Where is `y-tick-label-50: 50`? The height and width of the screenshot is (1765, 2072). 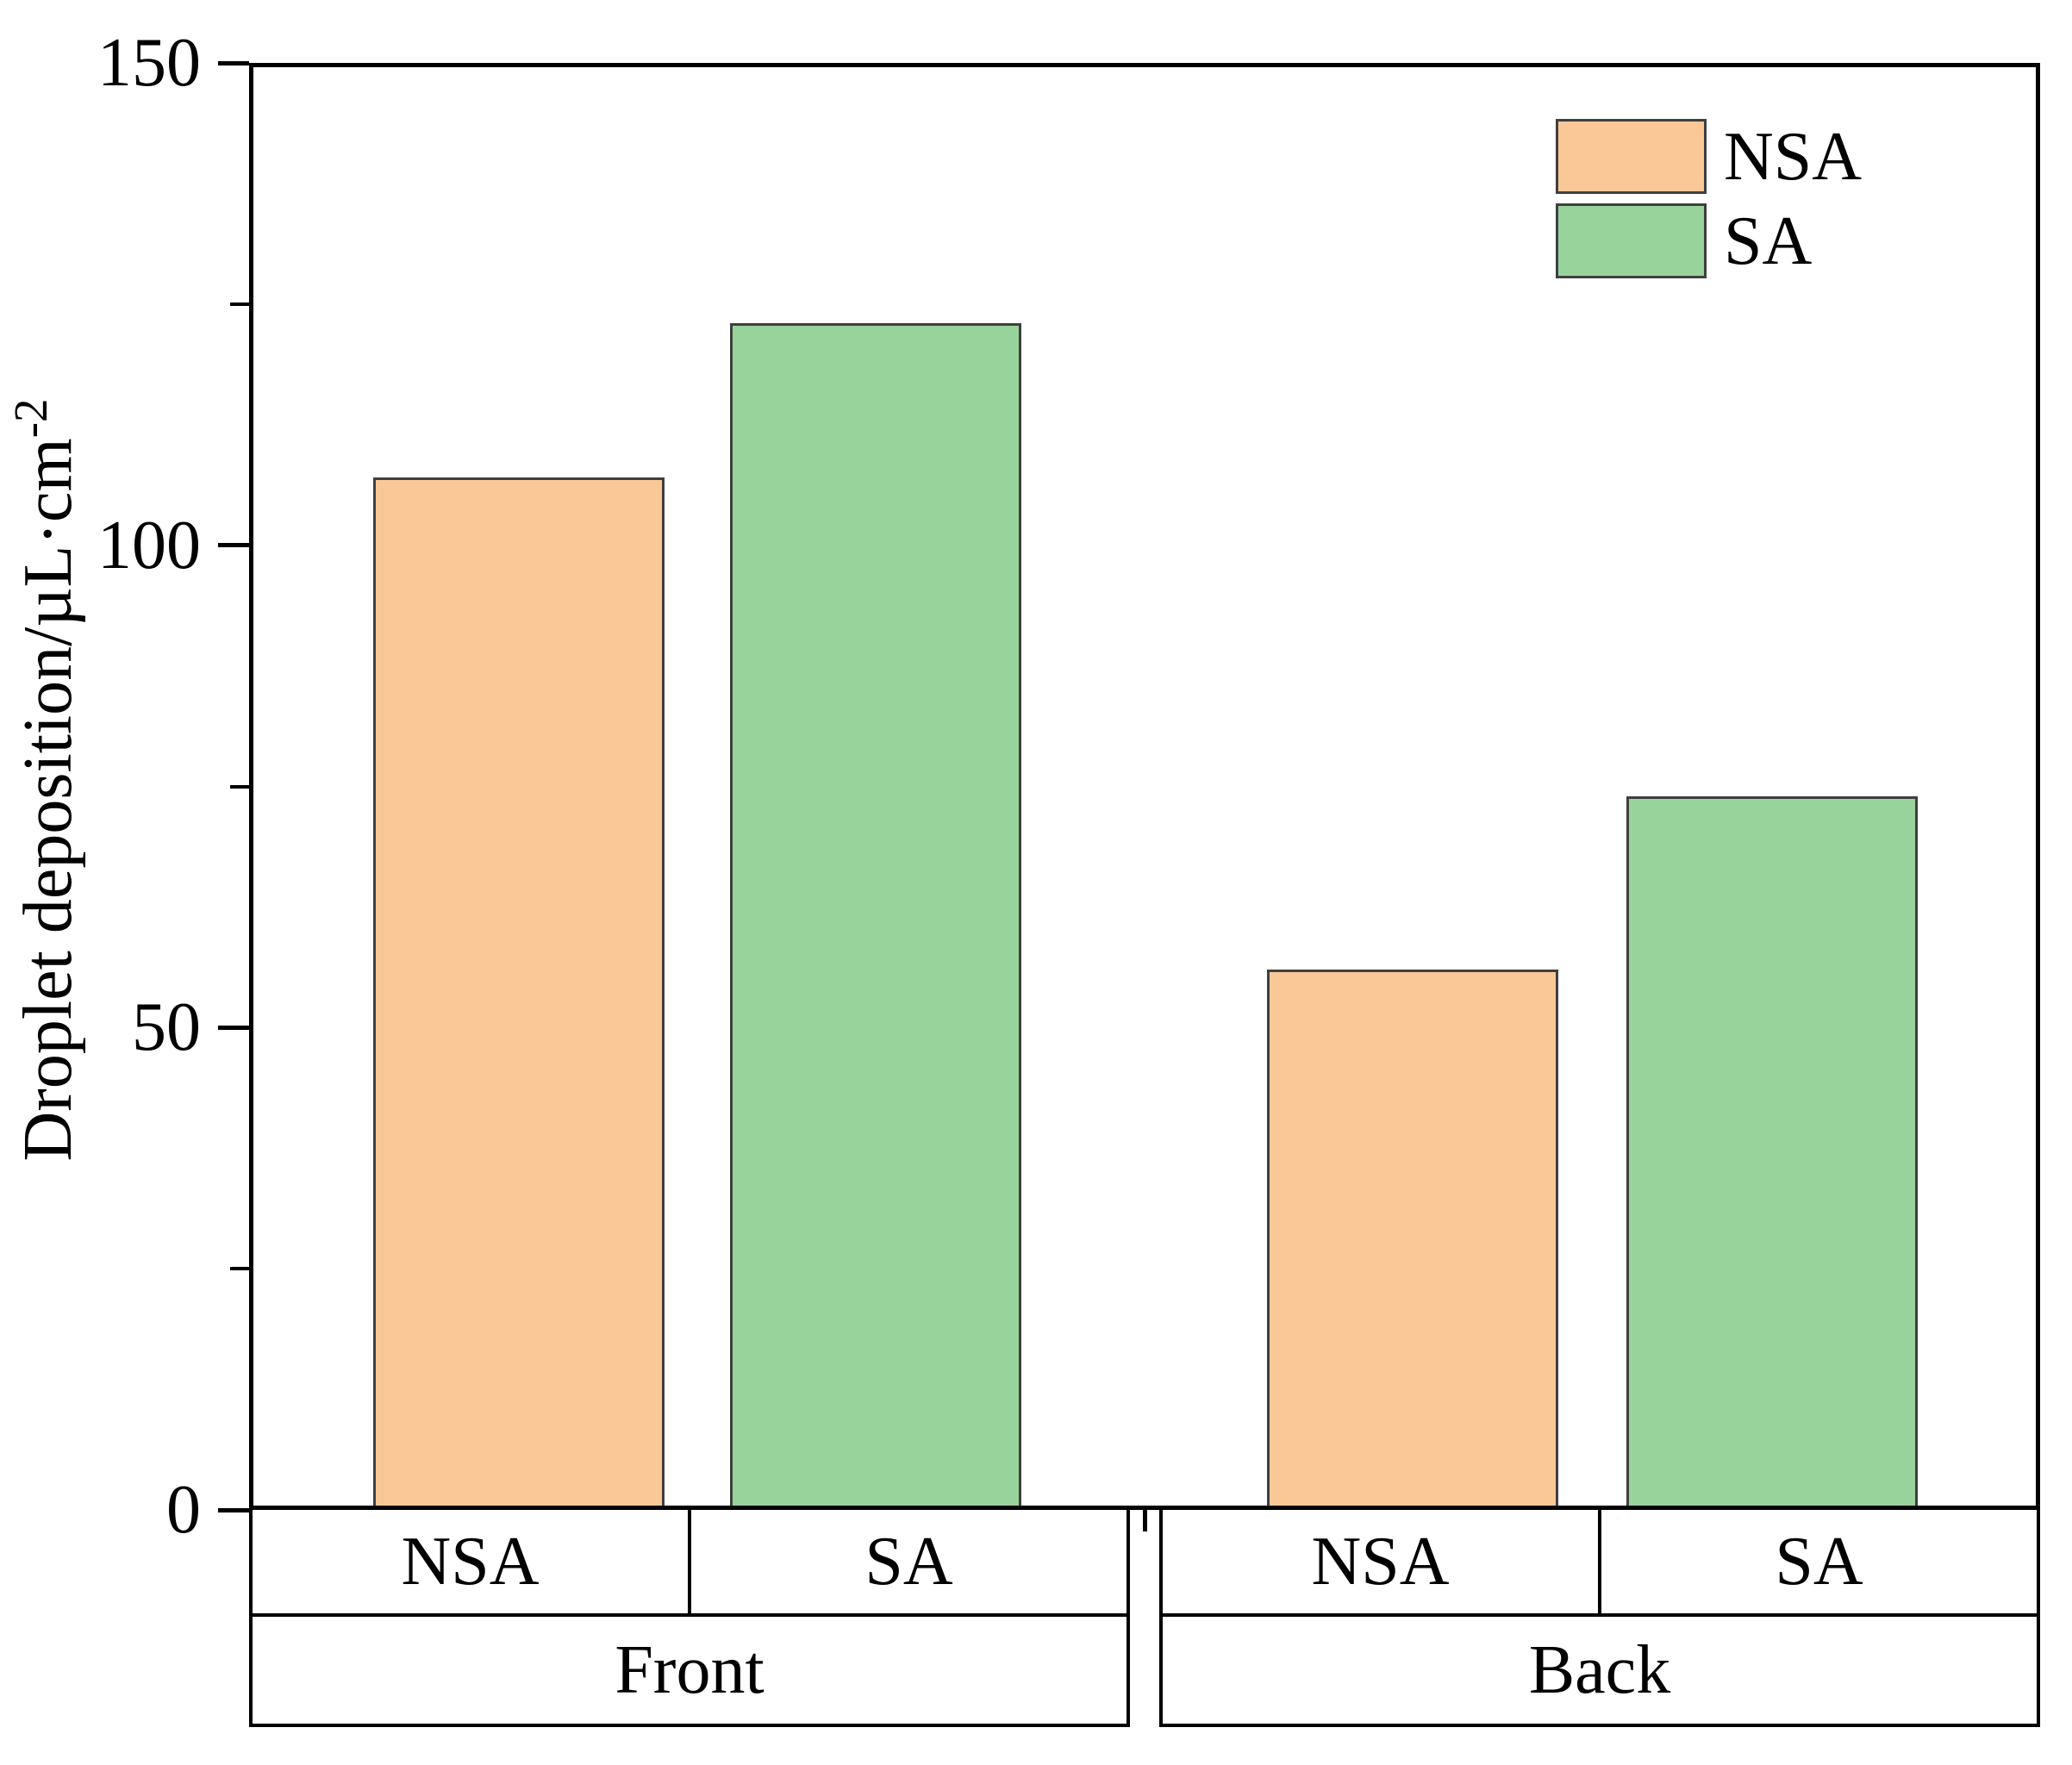 y-tick-label-50: 50 is located at coordinates (167, 1027).